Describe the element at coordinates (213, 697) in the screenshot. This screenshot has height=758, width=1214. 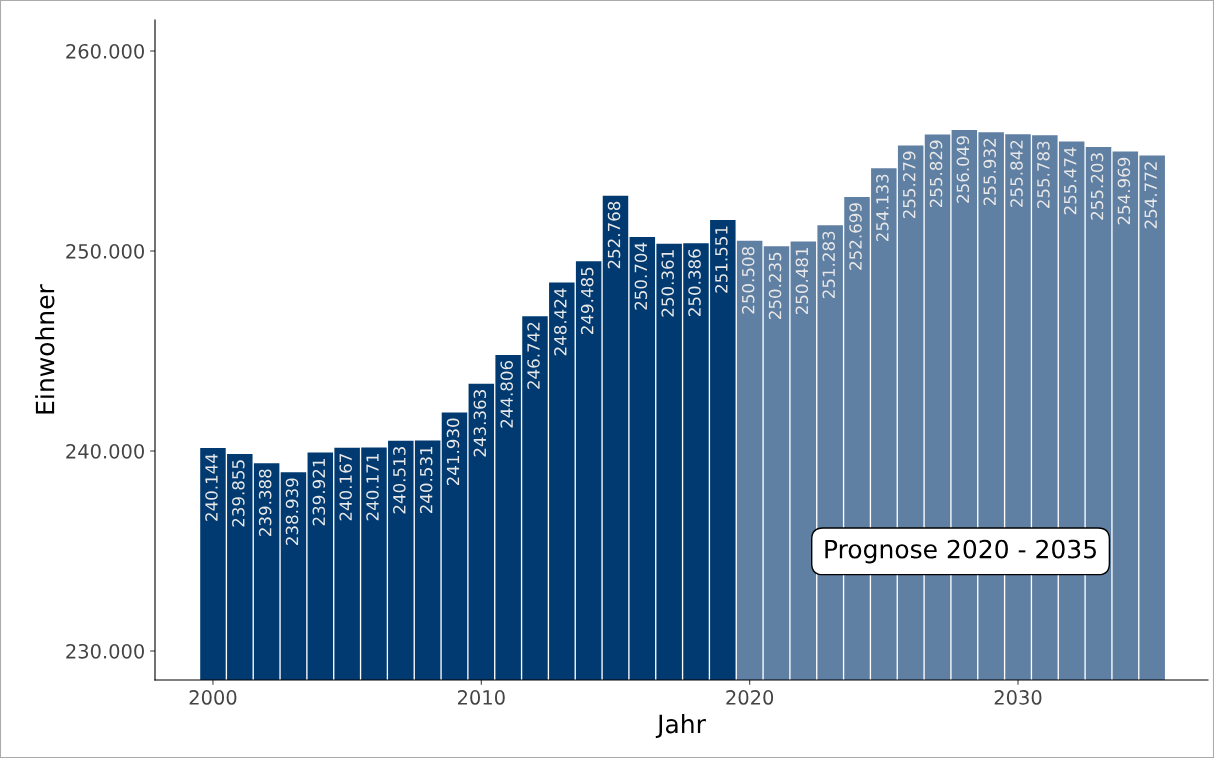
I see `x-tick-label: 2000` at that location.